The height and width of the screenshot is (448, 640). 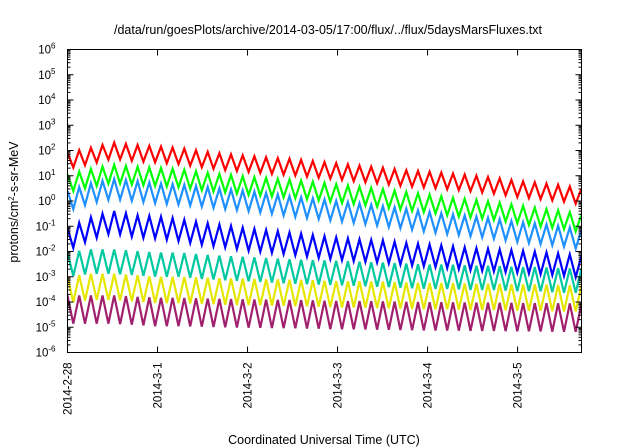 What do you see at coordinates (14, 169) in the screenshot?
I see `y-axis-label-rest: -s-sr-MeV` at bounding box center [14, 169].